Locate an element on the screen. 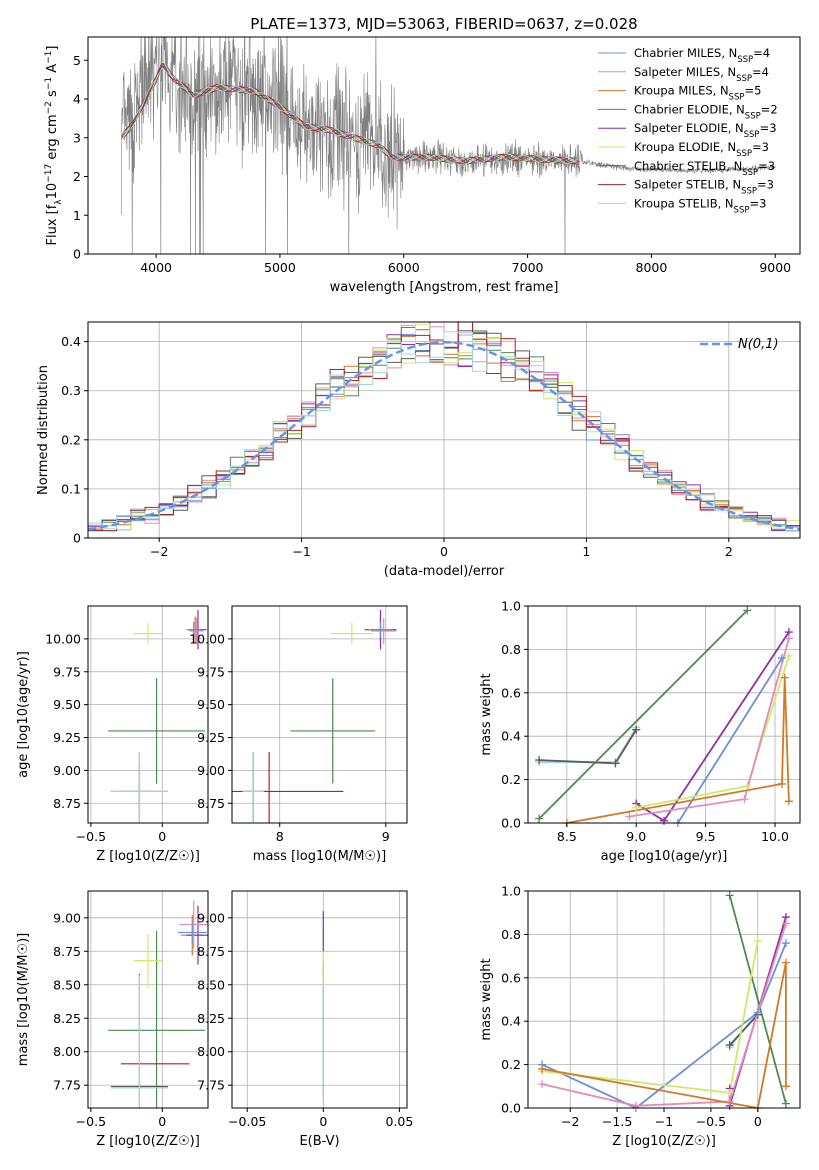 The height and width of the screenshot is (1170, 819). y-tick-label: 0.4 is located at coordinates (511, 1021).